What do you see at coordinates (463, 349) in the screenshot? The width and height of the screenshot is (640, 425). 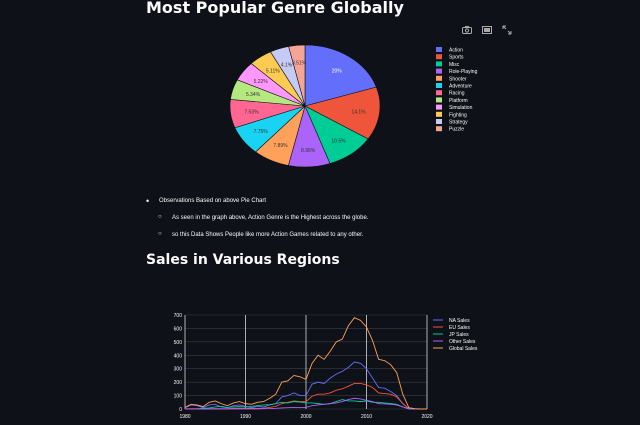 I see `legend-label: Global Sales` at bounding box center [463, 349].